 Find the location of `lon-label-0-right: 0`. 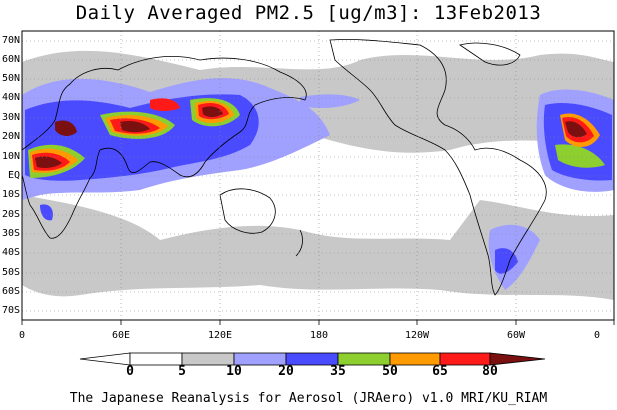

lon-label-0-right: 0 is located at coordinates (597, 335).